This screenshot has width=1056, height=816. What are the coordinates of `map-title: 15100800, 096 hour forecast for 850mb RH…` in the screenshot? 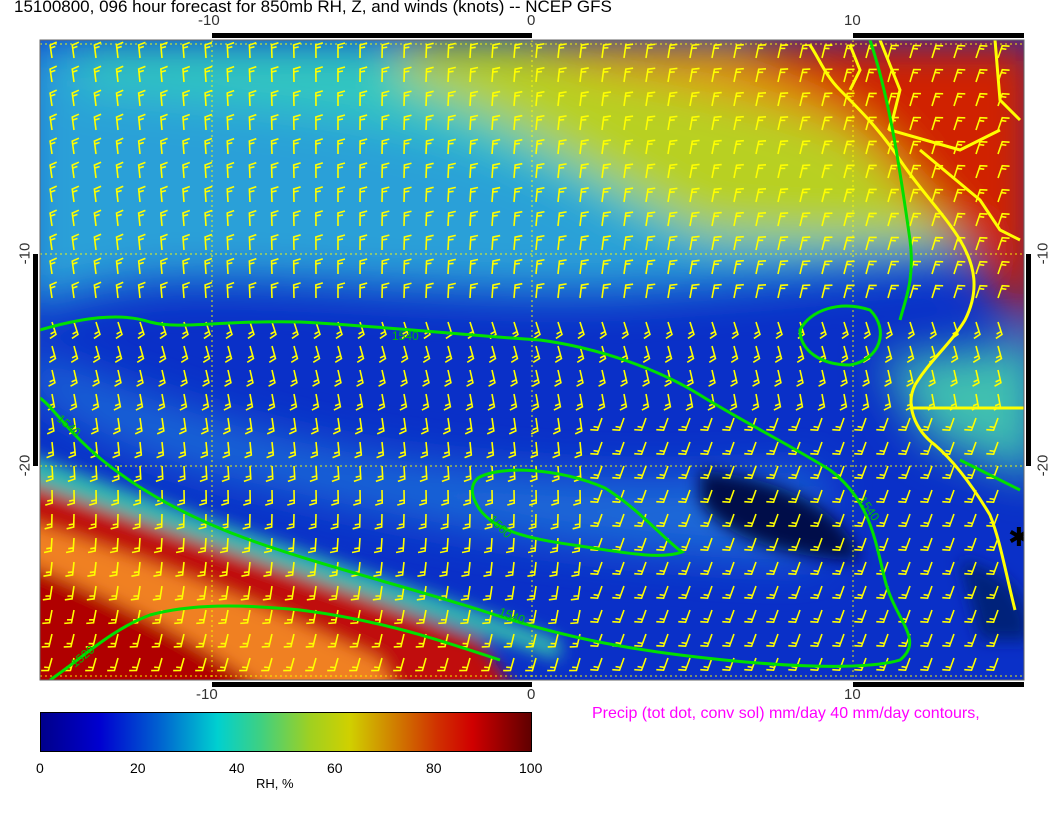 It's located at (313, 8).